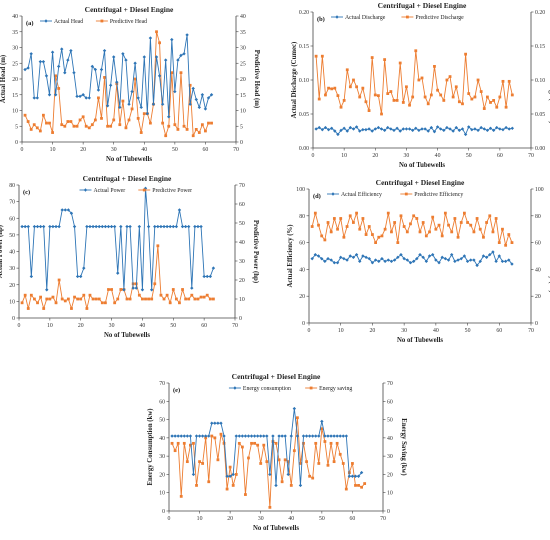 Image resolution: width=550 pixels, height=540 pixels. Describe the element at coordinates (109, 191) in the screenshot. I see `legend-label: Actual Power` at that location.